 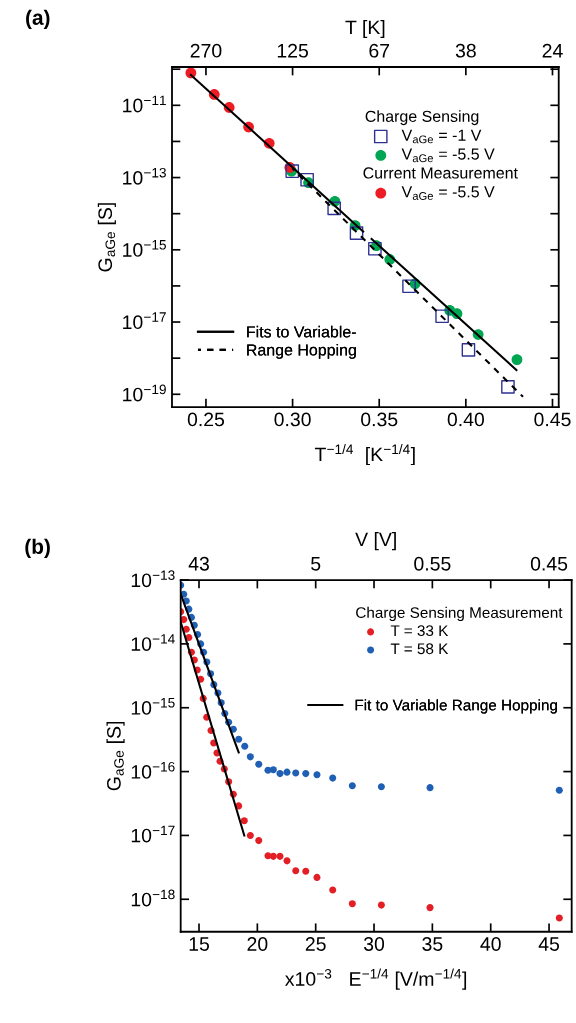 I want to click on x-axis-title: T$^{−1/4}$ [K$^{−1/4}$], so click(x=364, y=455).